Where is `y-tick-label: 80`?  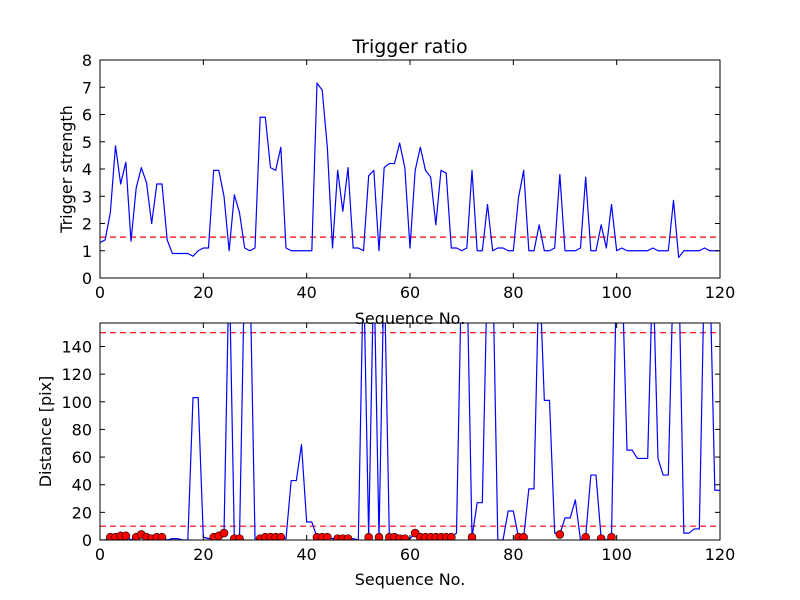 y-tick-label: 80 is located at coordinates (82, 429).